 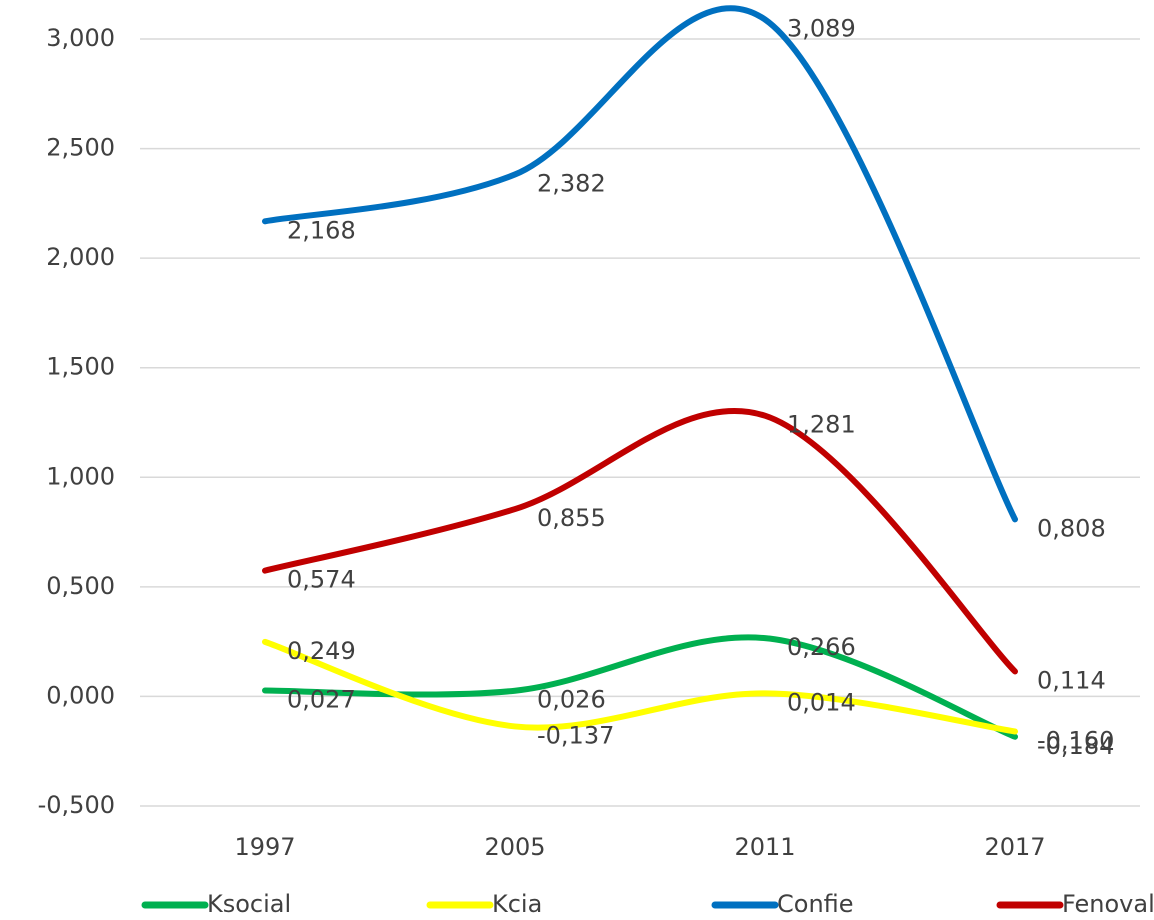 What do you see at coordinates (514, 847) in the screenshot?
I see `x-tick-label: 2005` at bounding box center [514, 847].